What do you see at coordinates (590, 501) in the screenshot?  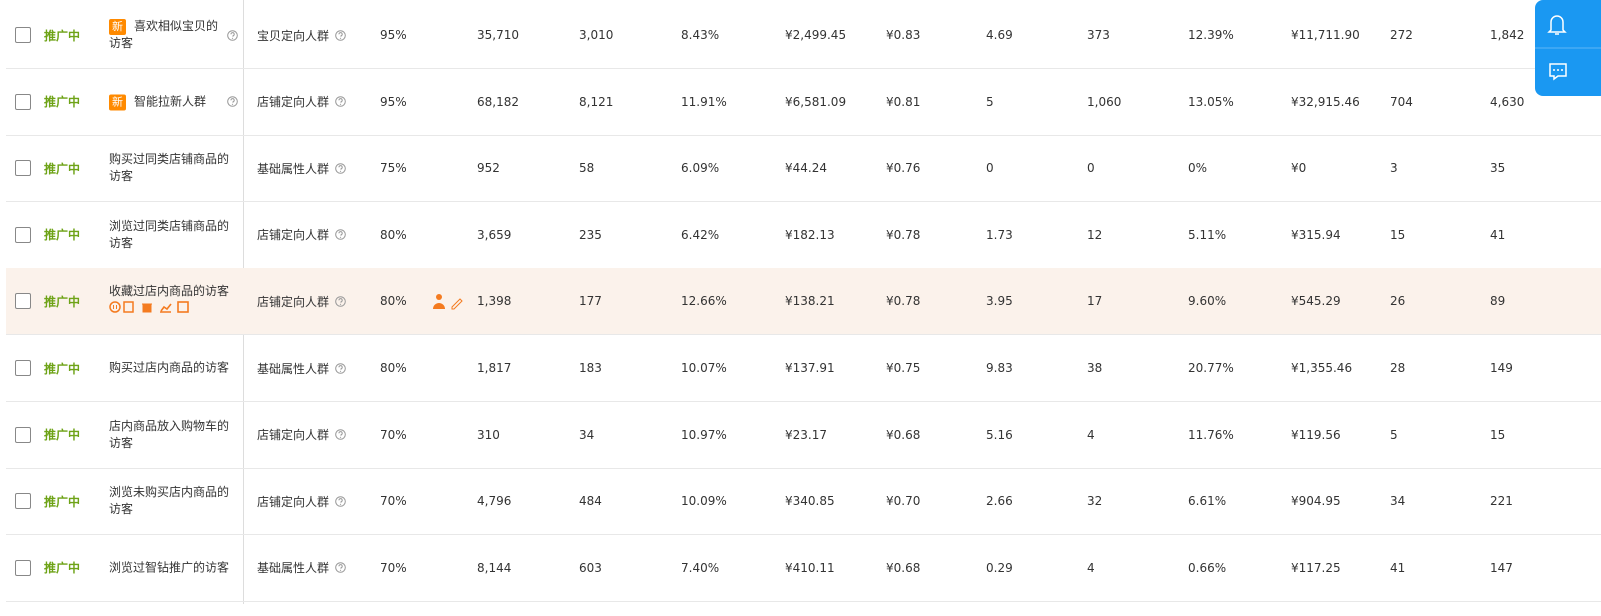 I see `metric: 484` at bounding box center [590, 501].